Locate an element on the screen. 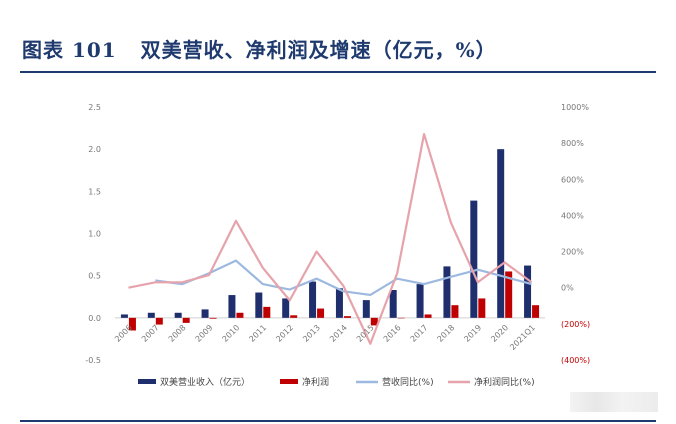 This screenshot has height=424, width=676. left-tick-label: 0.0 is located at coordinates (94, 318).